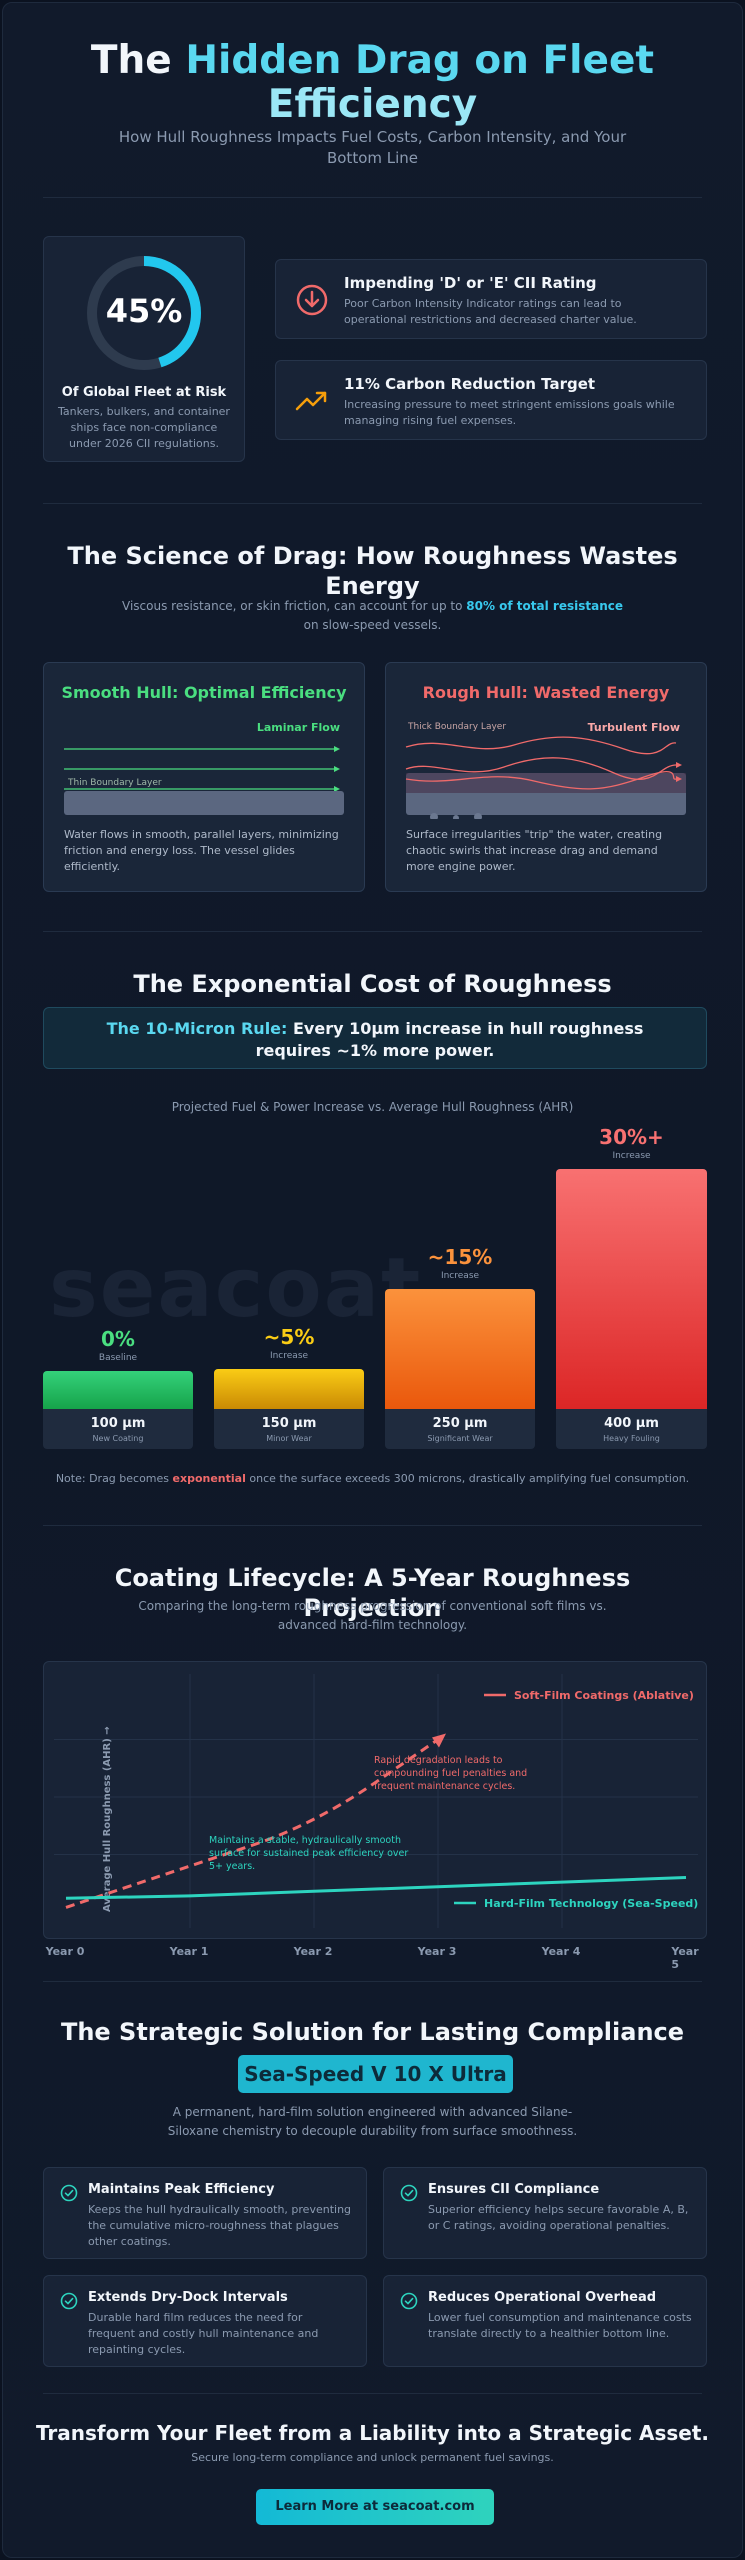  Describe the element at coordinates (685, 1958) in the screenshot. I see `x-tick-label: Year 5` at that location.